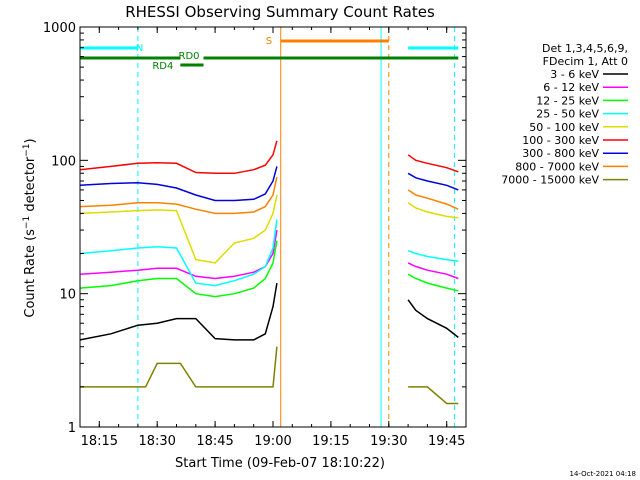 This screenshot has height=480, width=640. I want to click on footer-timestamp: 14-Oct-2021 04:18, so click(603, 474).